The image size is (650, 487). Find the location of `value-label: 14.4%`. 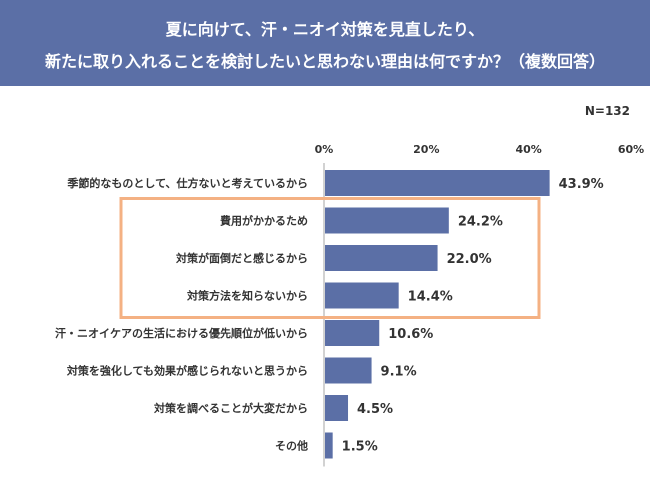

value-label: 14.4% is located at coordinates (430, 297).